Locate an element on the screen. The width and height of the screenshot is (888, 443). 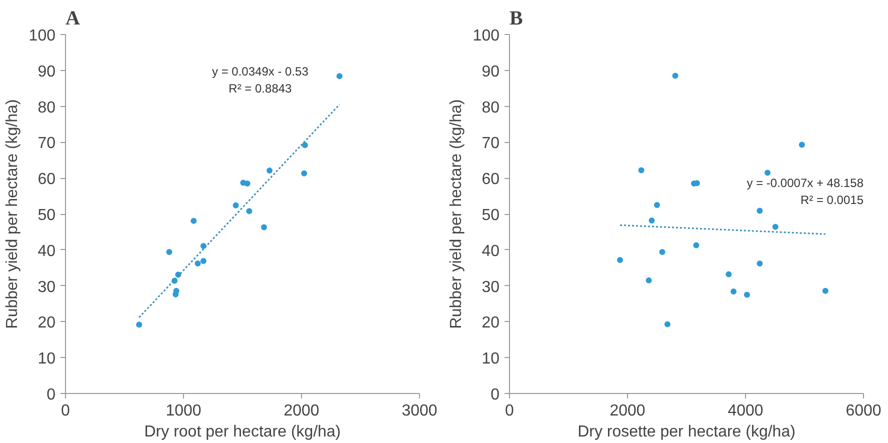
x-axis-title: Dry rosette per hectare (kg/ha) is located at coordinates (687, 432).